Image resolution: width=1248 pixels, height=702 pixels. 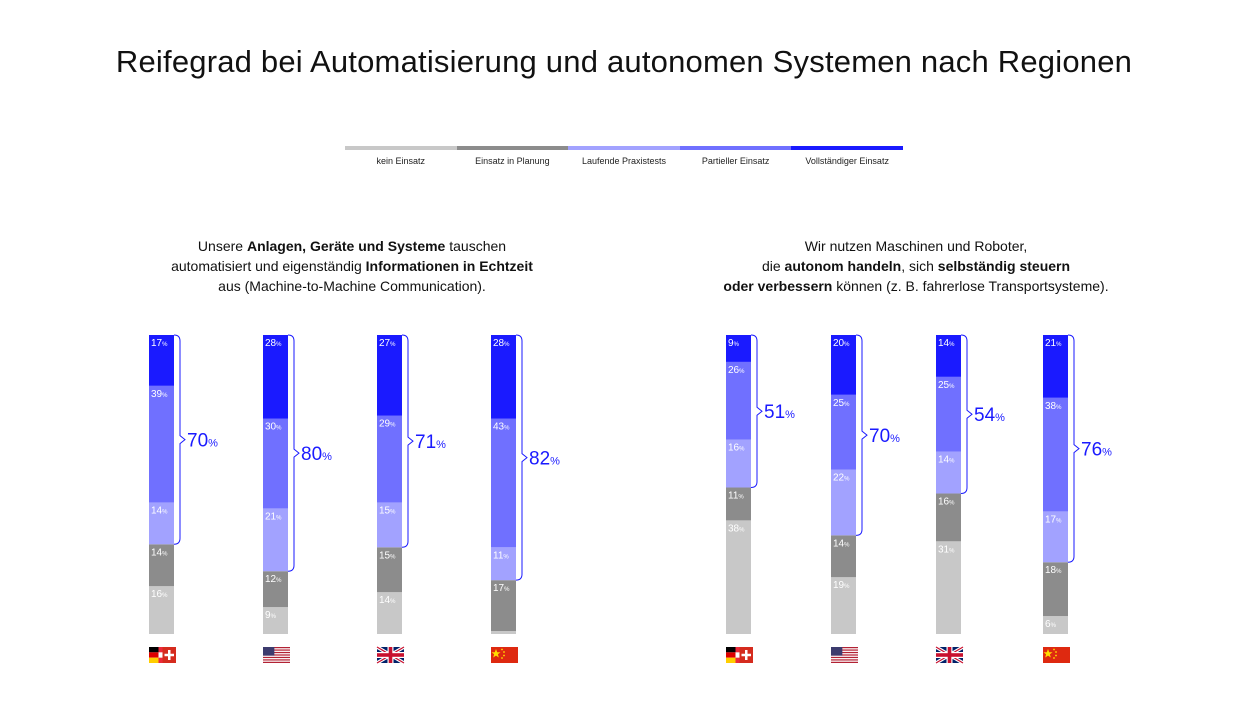 I want to click on data-label: 31%, so click(x=946, y=549).